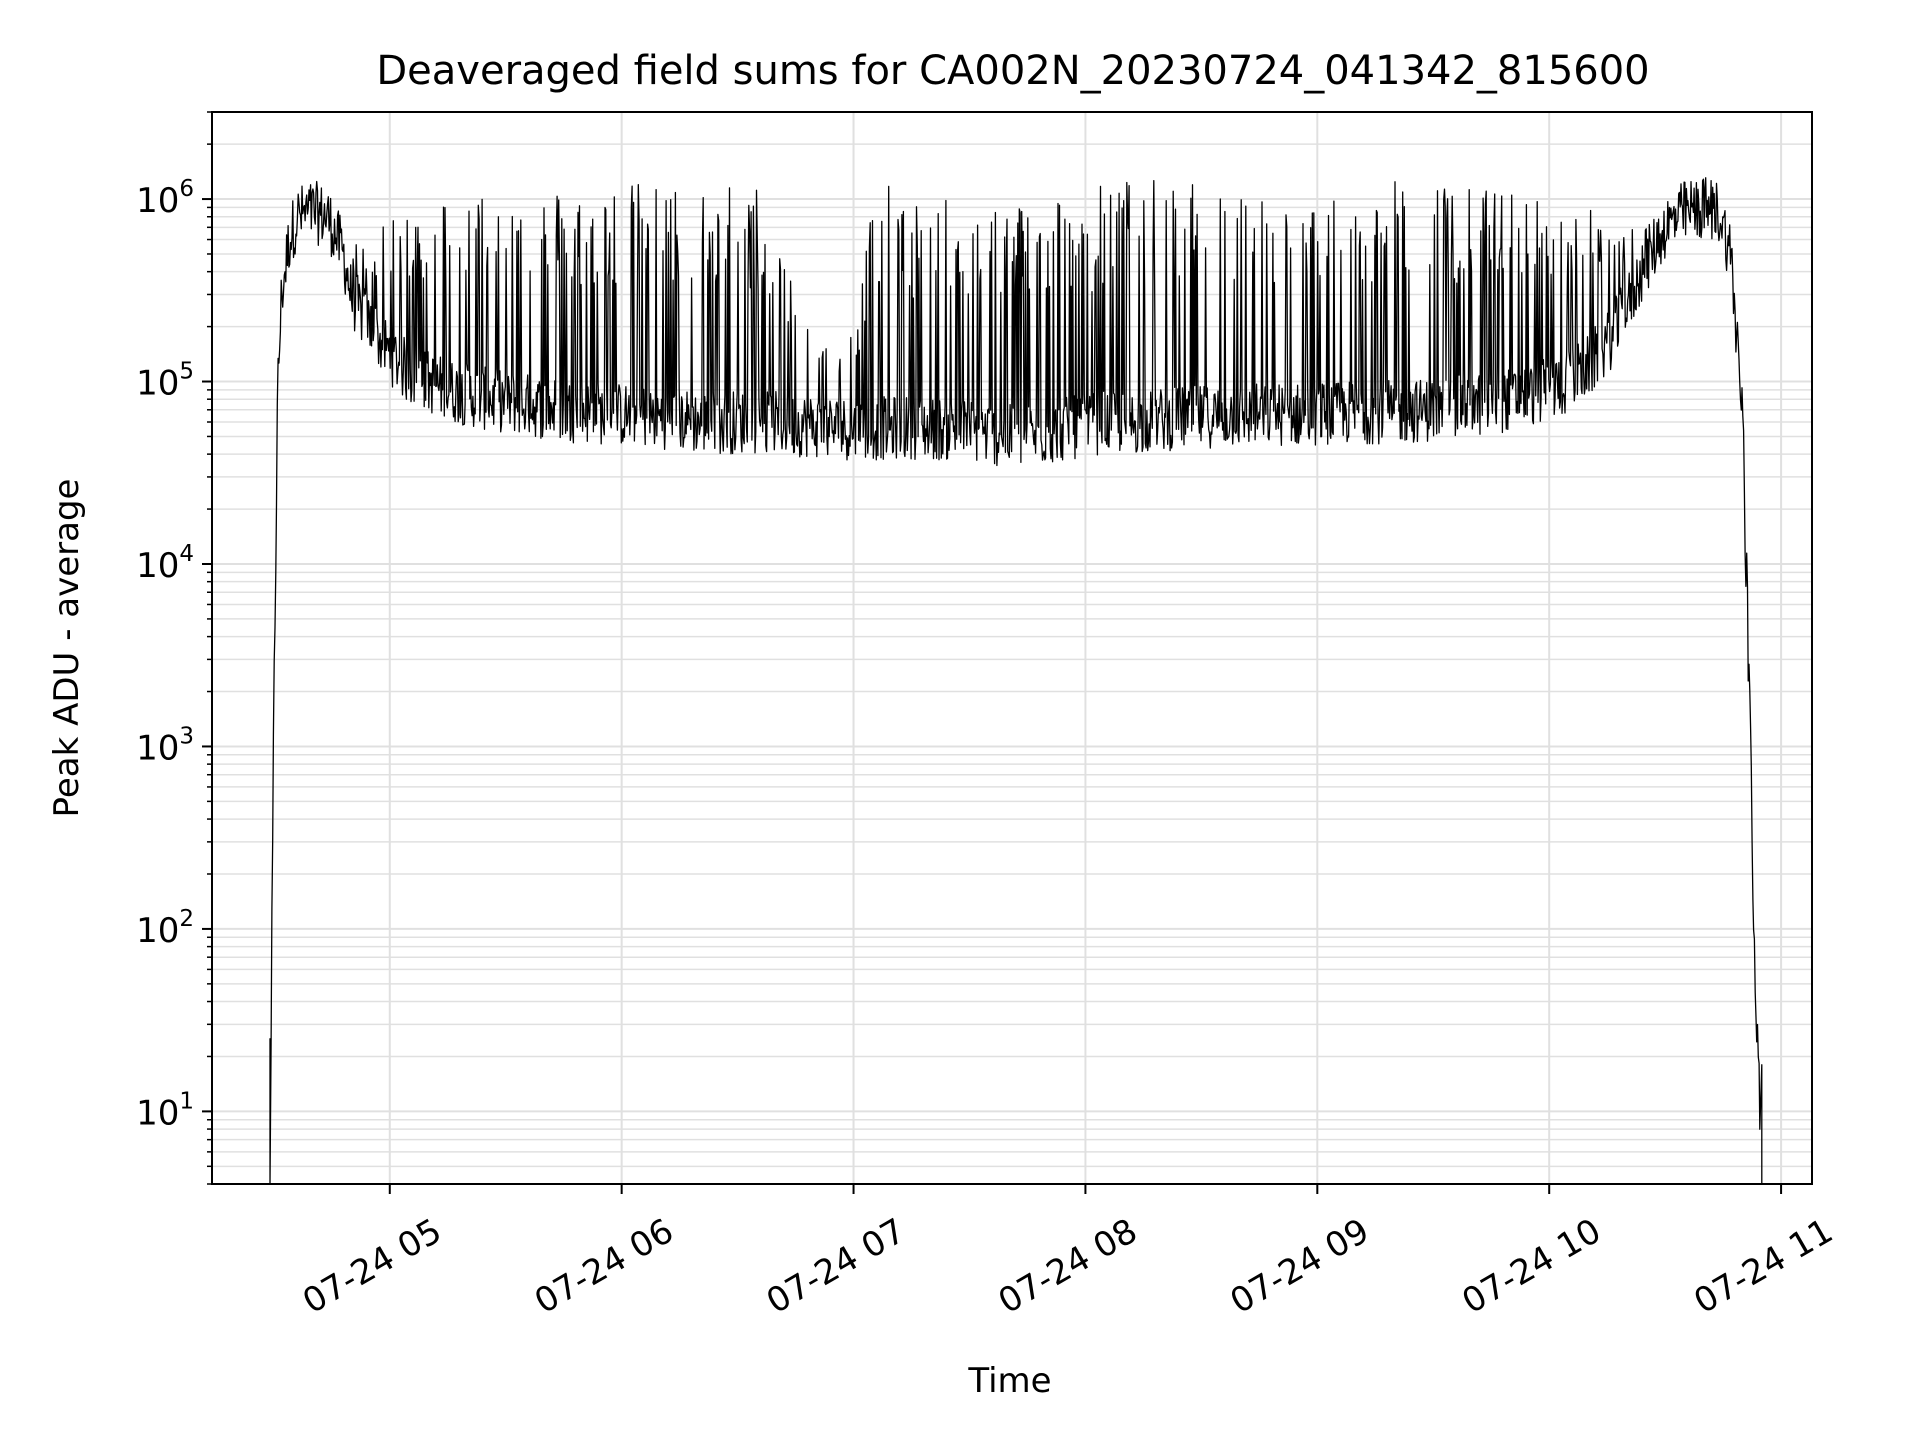  What do you see at coordinates (174, 648) in the screenshot?
I see `y-axis: 10¹ 10² 10³ 10⁴ 10⁵ 10⁶` at bounding box center [174, 648].